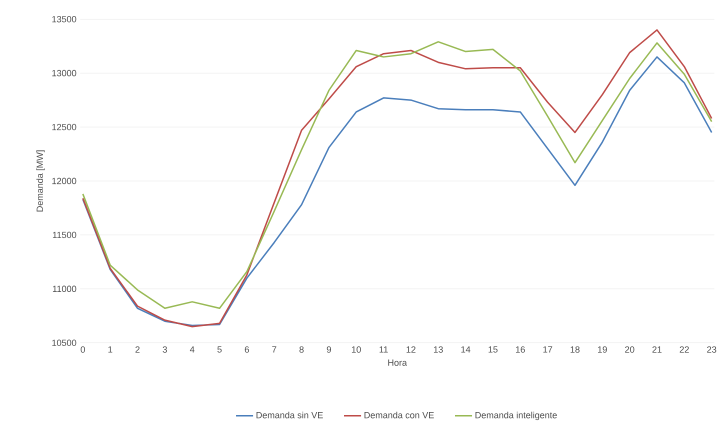  What do you see at coordinates (219, 349) in the screenshot?
I see `x-tick-label: 5` at bounding box center [219, 349].